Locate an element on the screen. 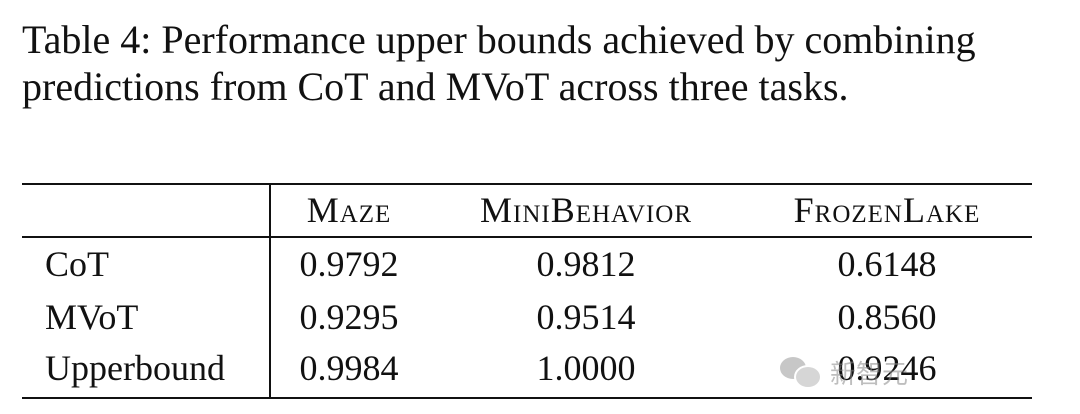  cell-upperbound-minibehavior: 1.0000 is located at coordinates (586, 368).